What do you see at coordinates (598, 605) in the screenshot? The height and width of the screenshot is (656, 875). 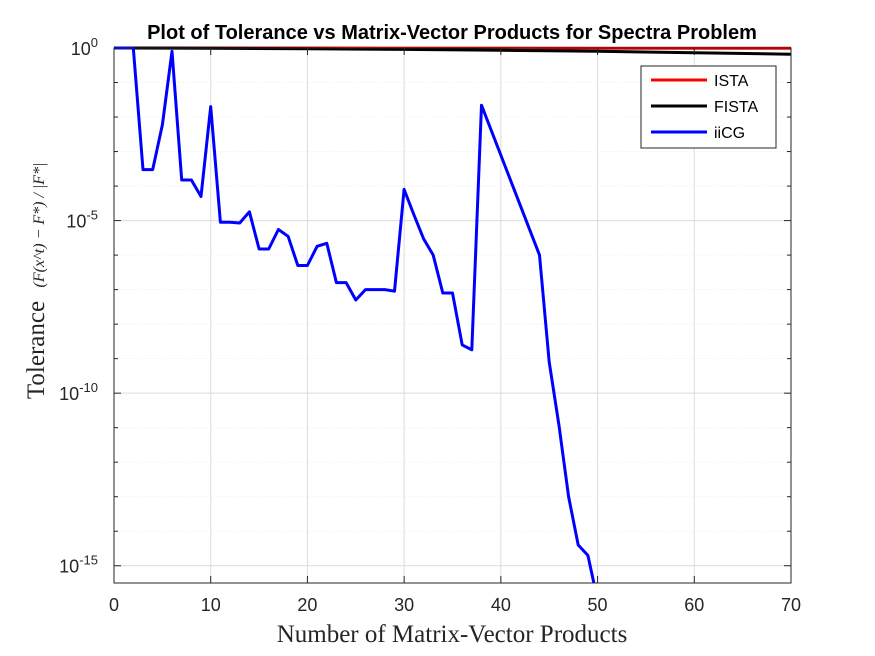 I see `x-tick-label: 50` at bounding box center [598, 605].